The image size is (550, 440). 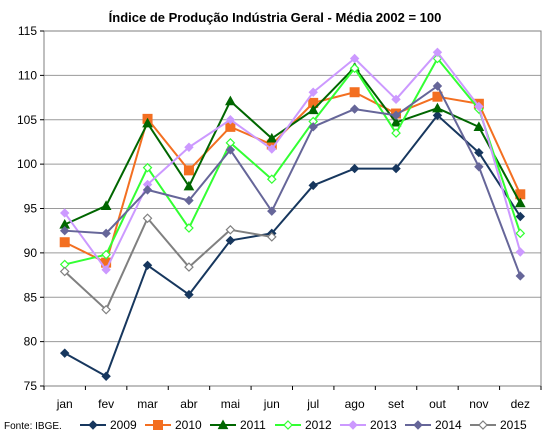 I want to click on x-tick-label: jun, so click(x=271, y=404).